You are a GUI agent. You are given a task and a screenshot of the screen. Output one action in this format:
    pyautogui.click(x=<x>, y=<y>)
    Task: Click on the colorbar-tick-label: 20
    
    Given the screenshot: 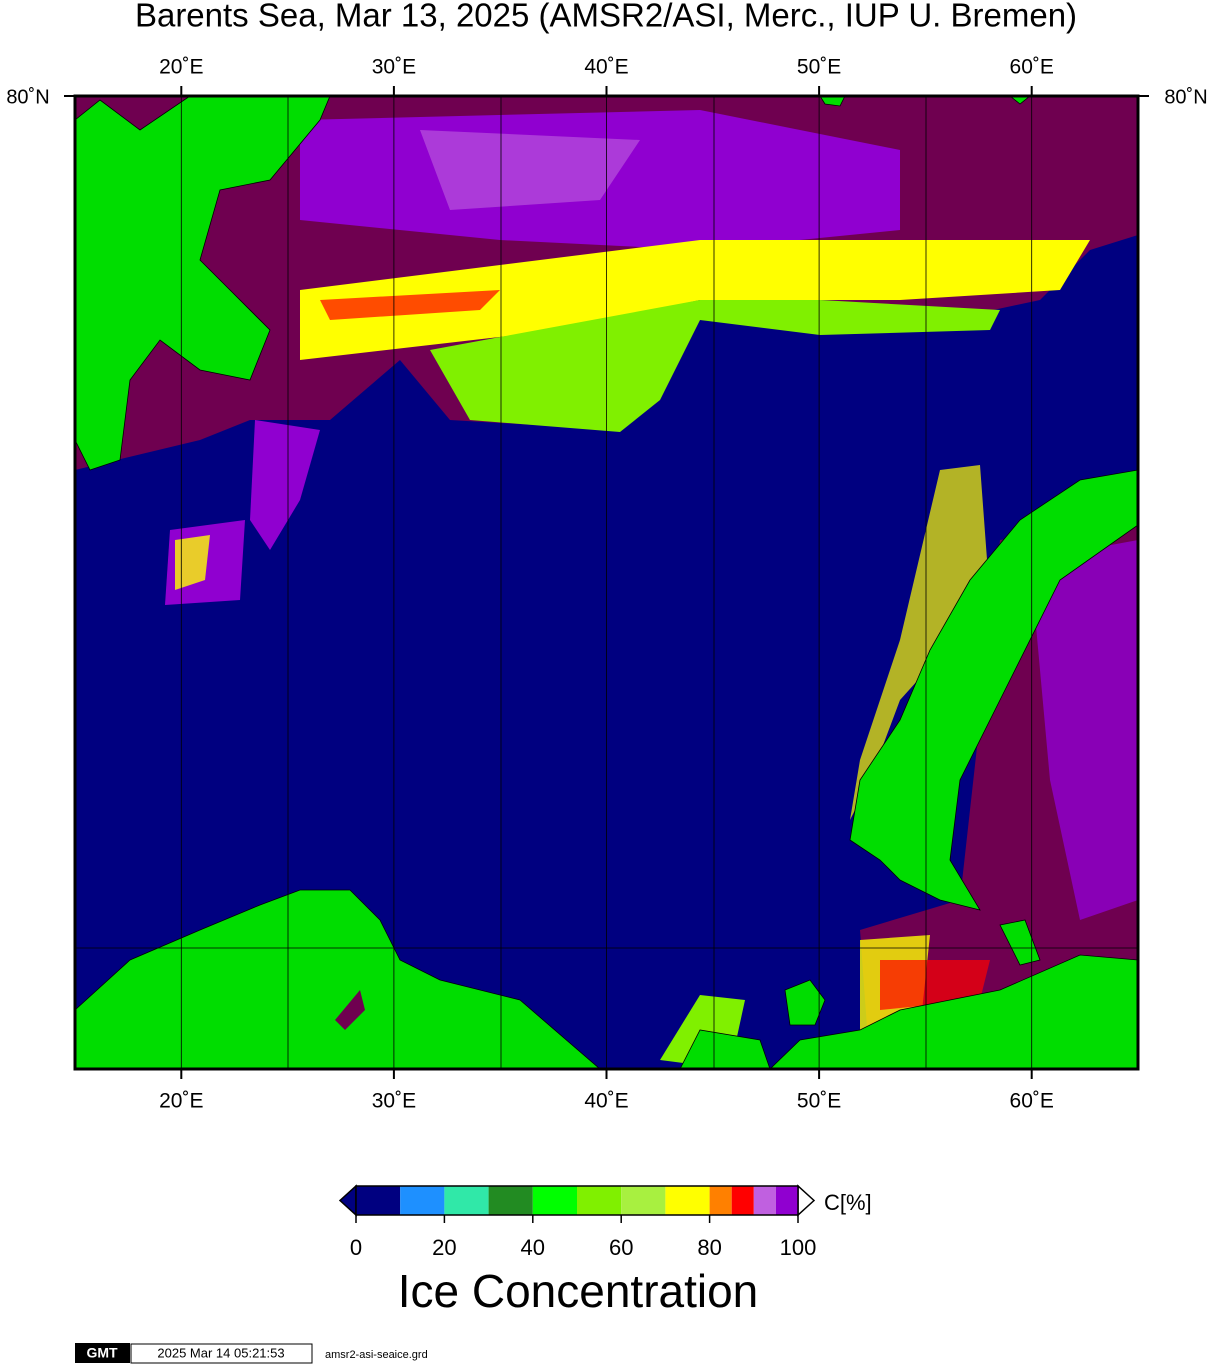 What is the action you would take?
    pyautogui.click(x=444, y=1247)
    